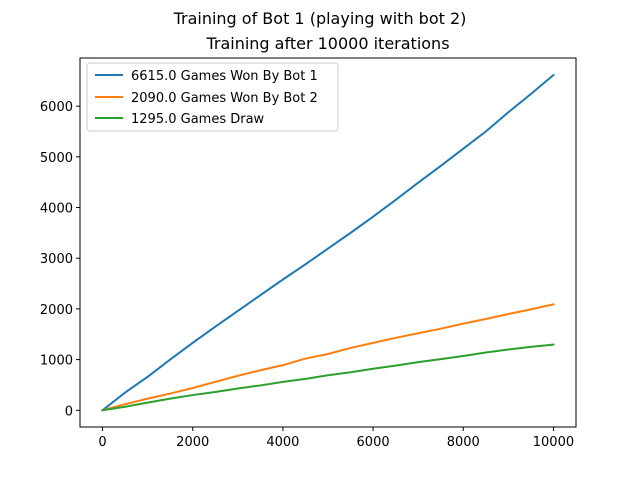  What do you see at coordinates (56, 259) in the screenshot?
I see `y-tick-label: 3000` at bounding box center [56, 259].